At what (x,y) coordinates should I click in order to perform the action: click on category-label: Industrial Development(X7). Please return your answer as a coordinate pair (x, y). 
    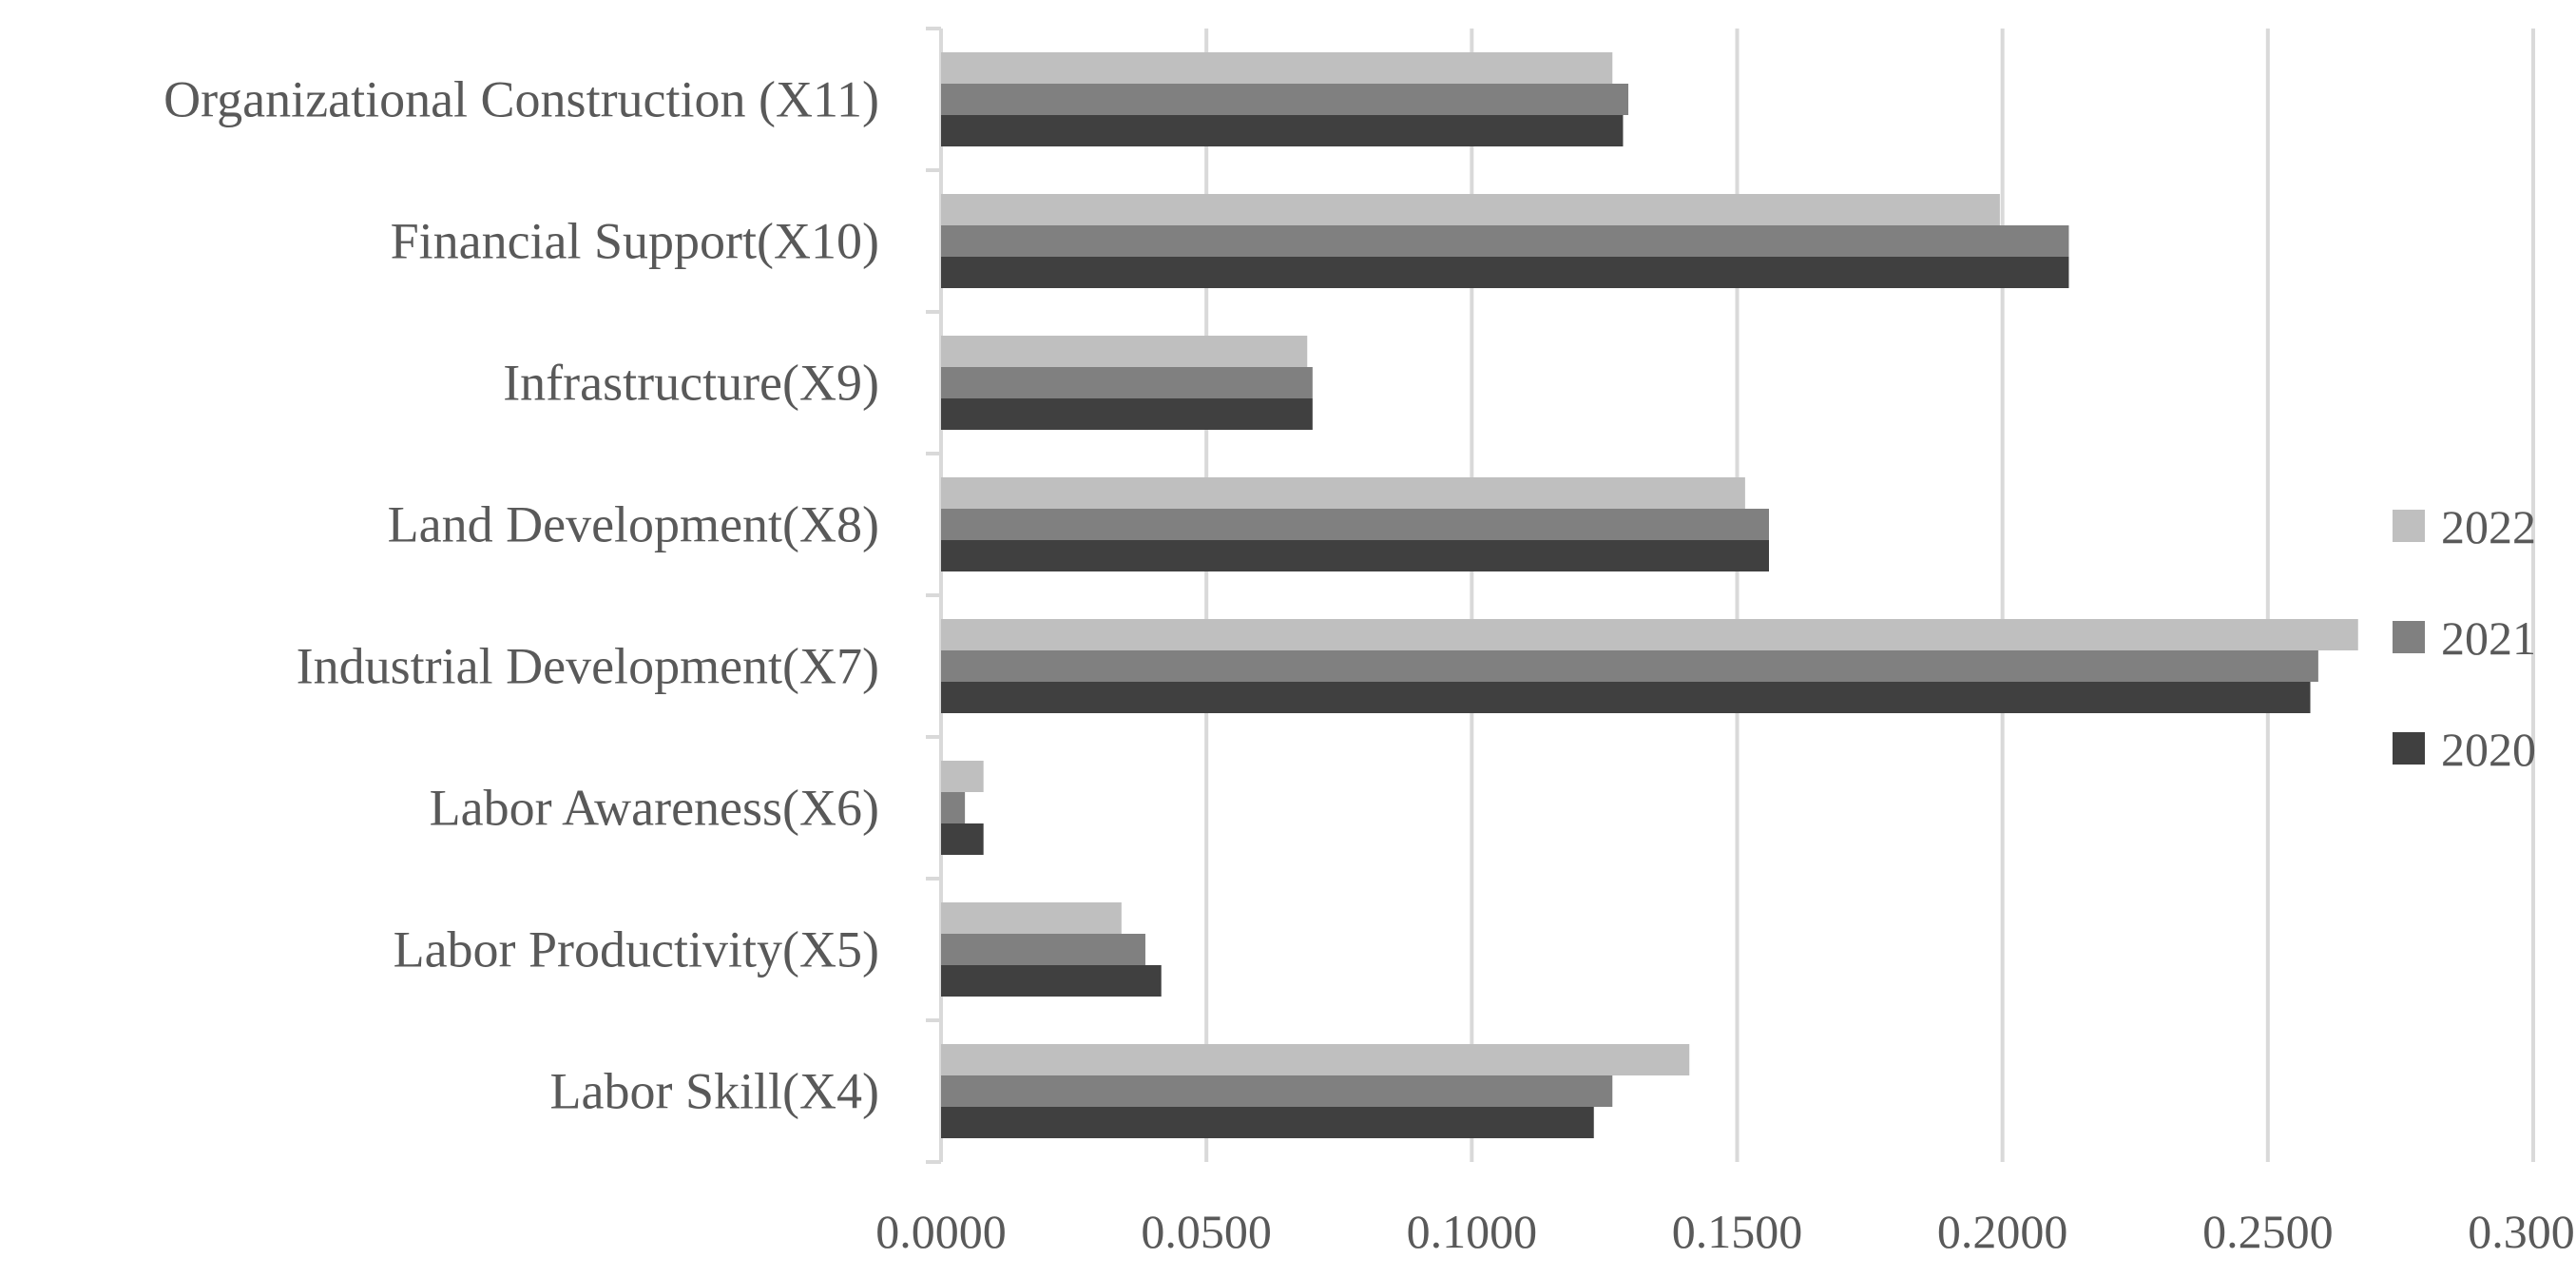
    Looking at the image, I should click on (588, 666).